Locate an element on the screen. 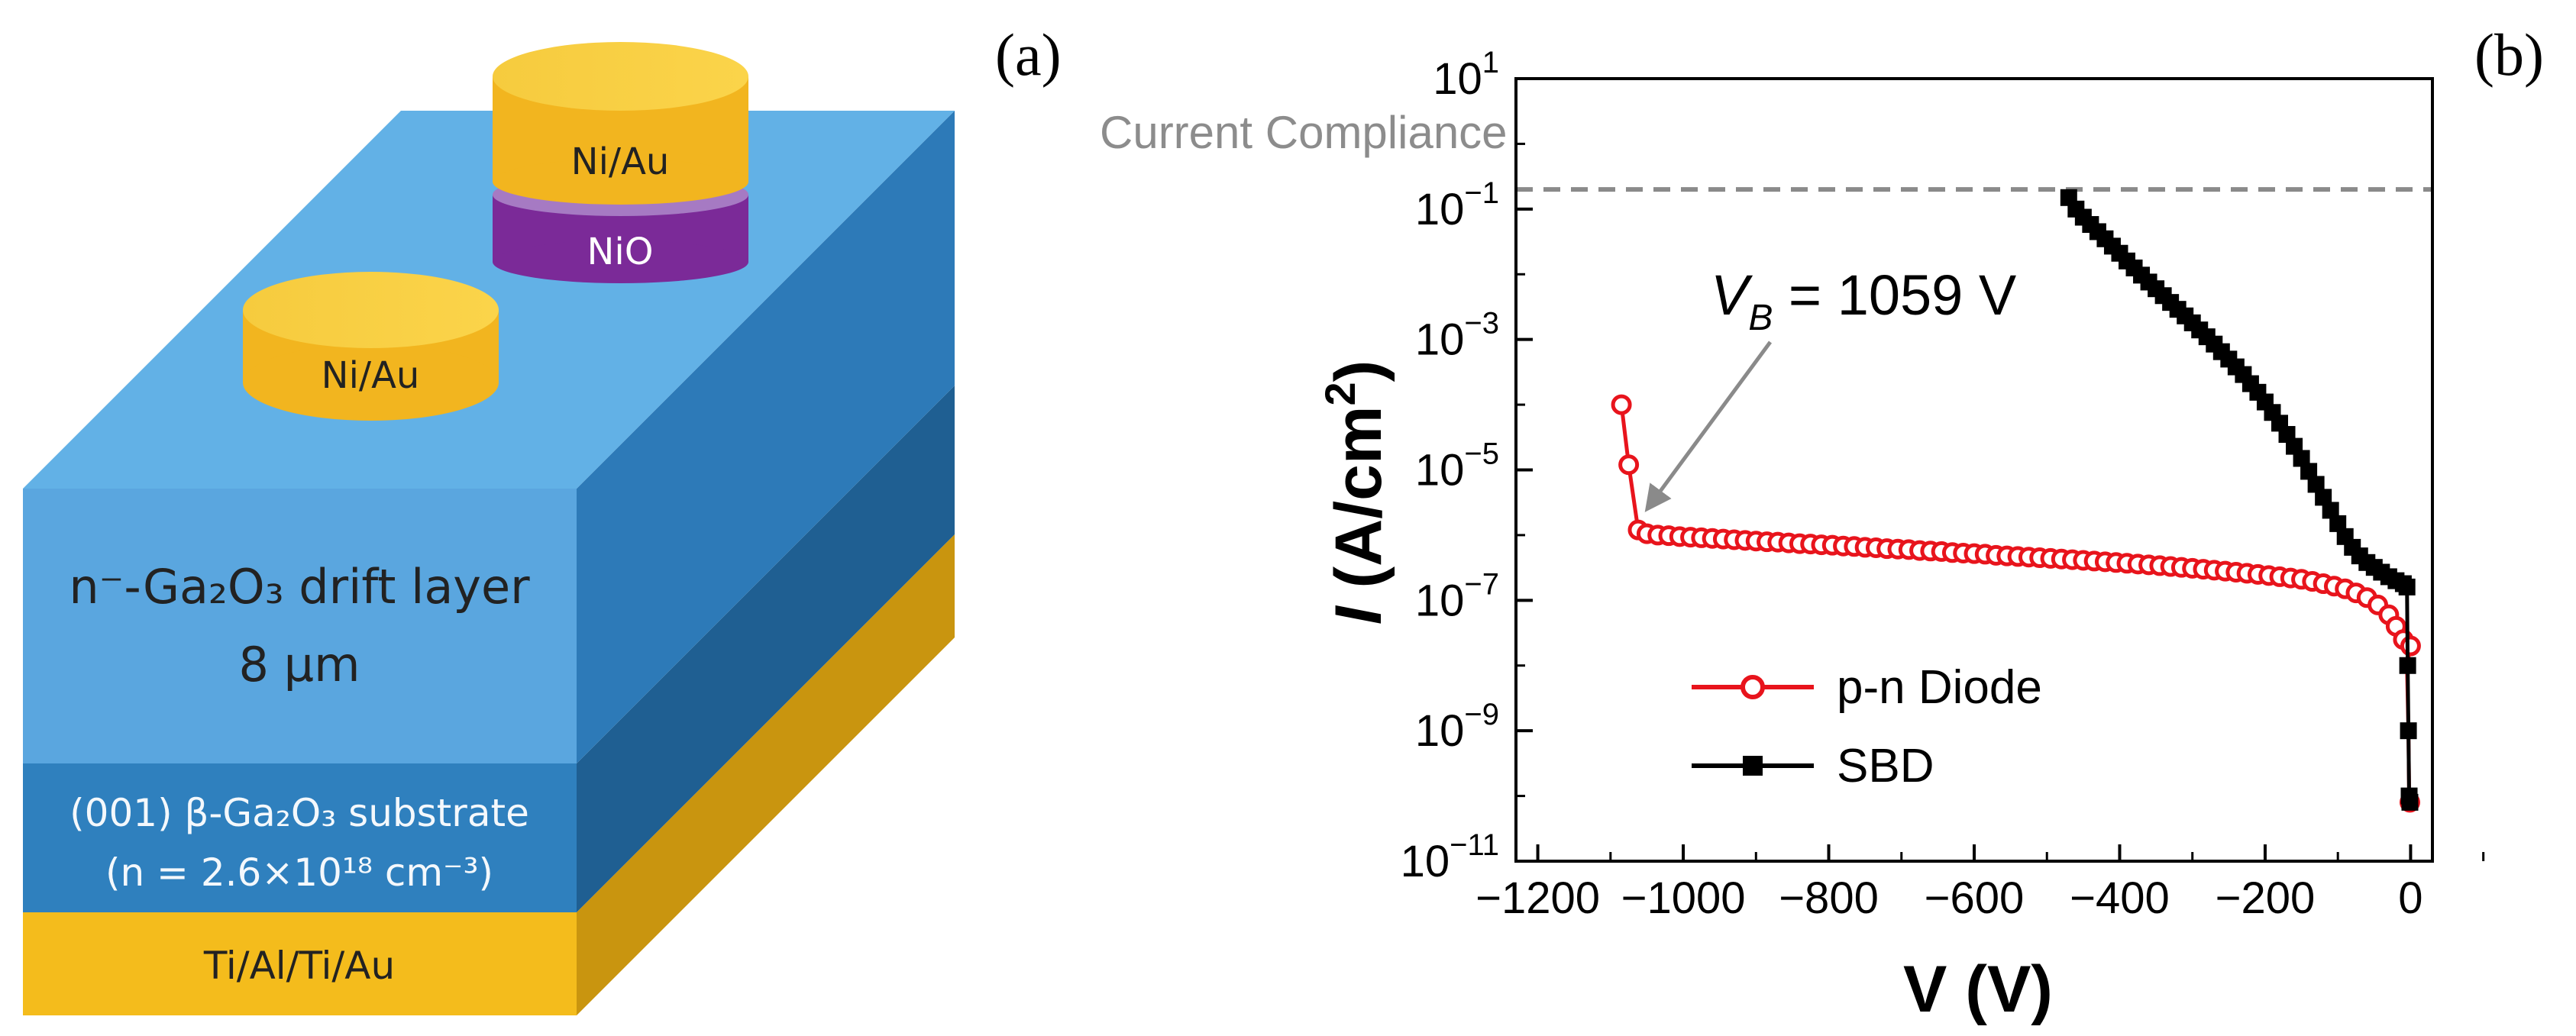 Image resolution: width=2576 pixels, height=1036 pixels. back-contact-side is located at coordinates (766, 774).